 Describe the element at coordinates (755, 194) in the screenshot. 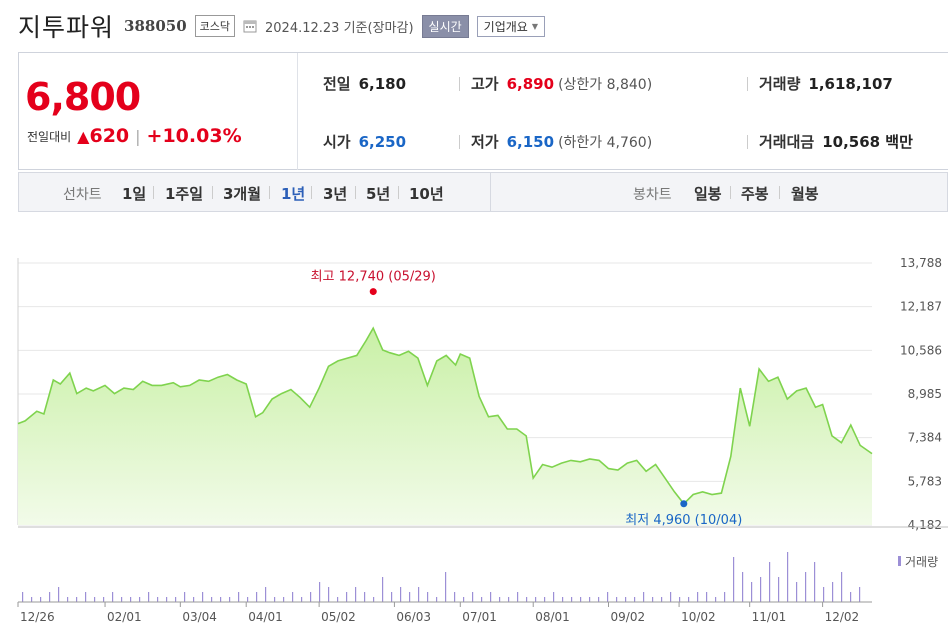

I see `tab-weekly-candle: 주봉` at that location.